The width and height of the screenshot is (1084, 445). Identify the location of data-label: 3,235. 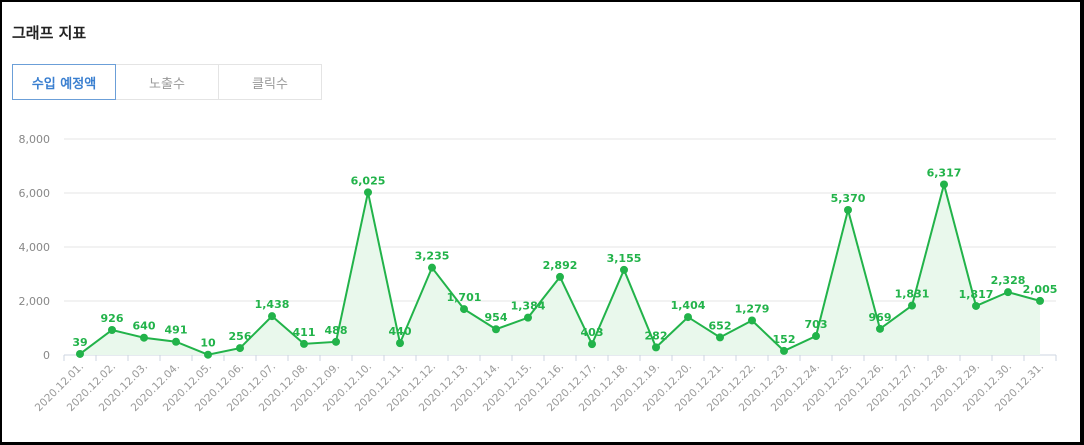
(432, 256).